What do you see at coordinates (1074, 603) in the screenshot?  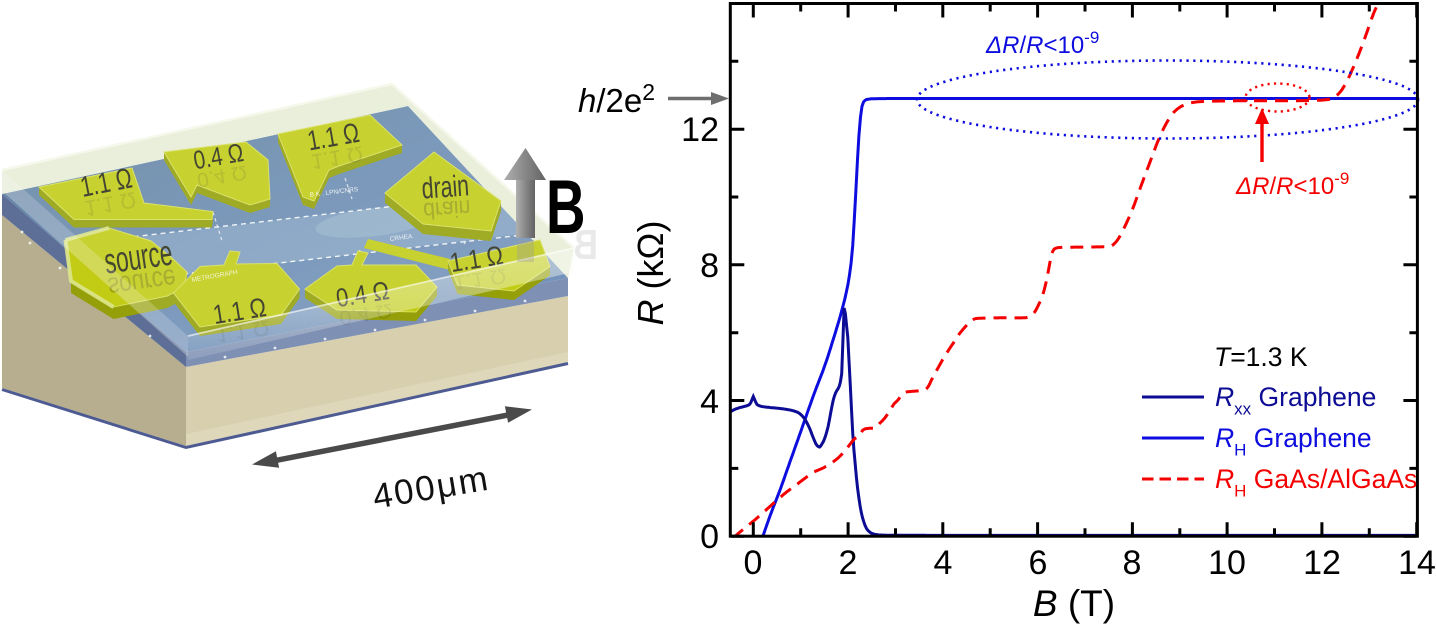 I see `svg-text: B (T)` at bounding box center [1074, 603].